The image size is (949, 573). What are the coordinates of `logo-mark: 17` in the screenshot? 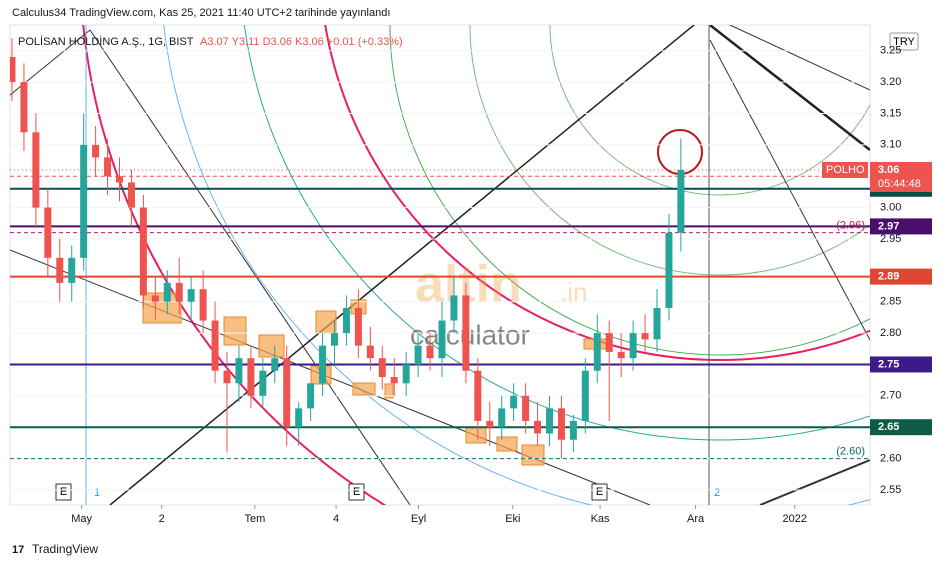 It's located at (18, 550).